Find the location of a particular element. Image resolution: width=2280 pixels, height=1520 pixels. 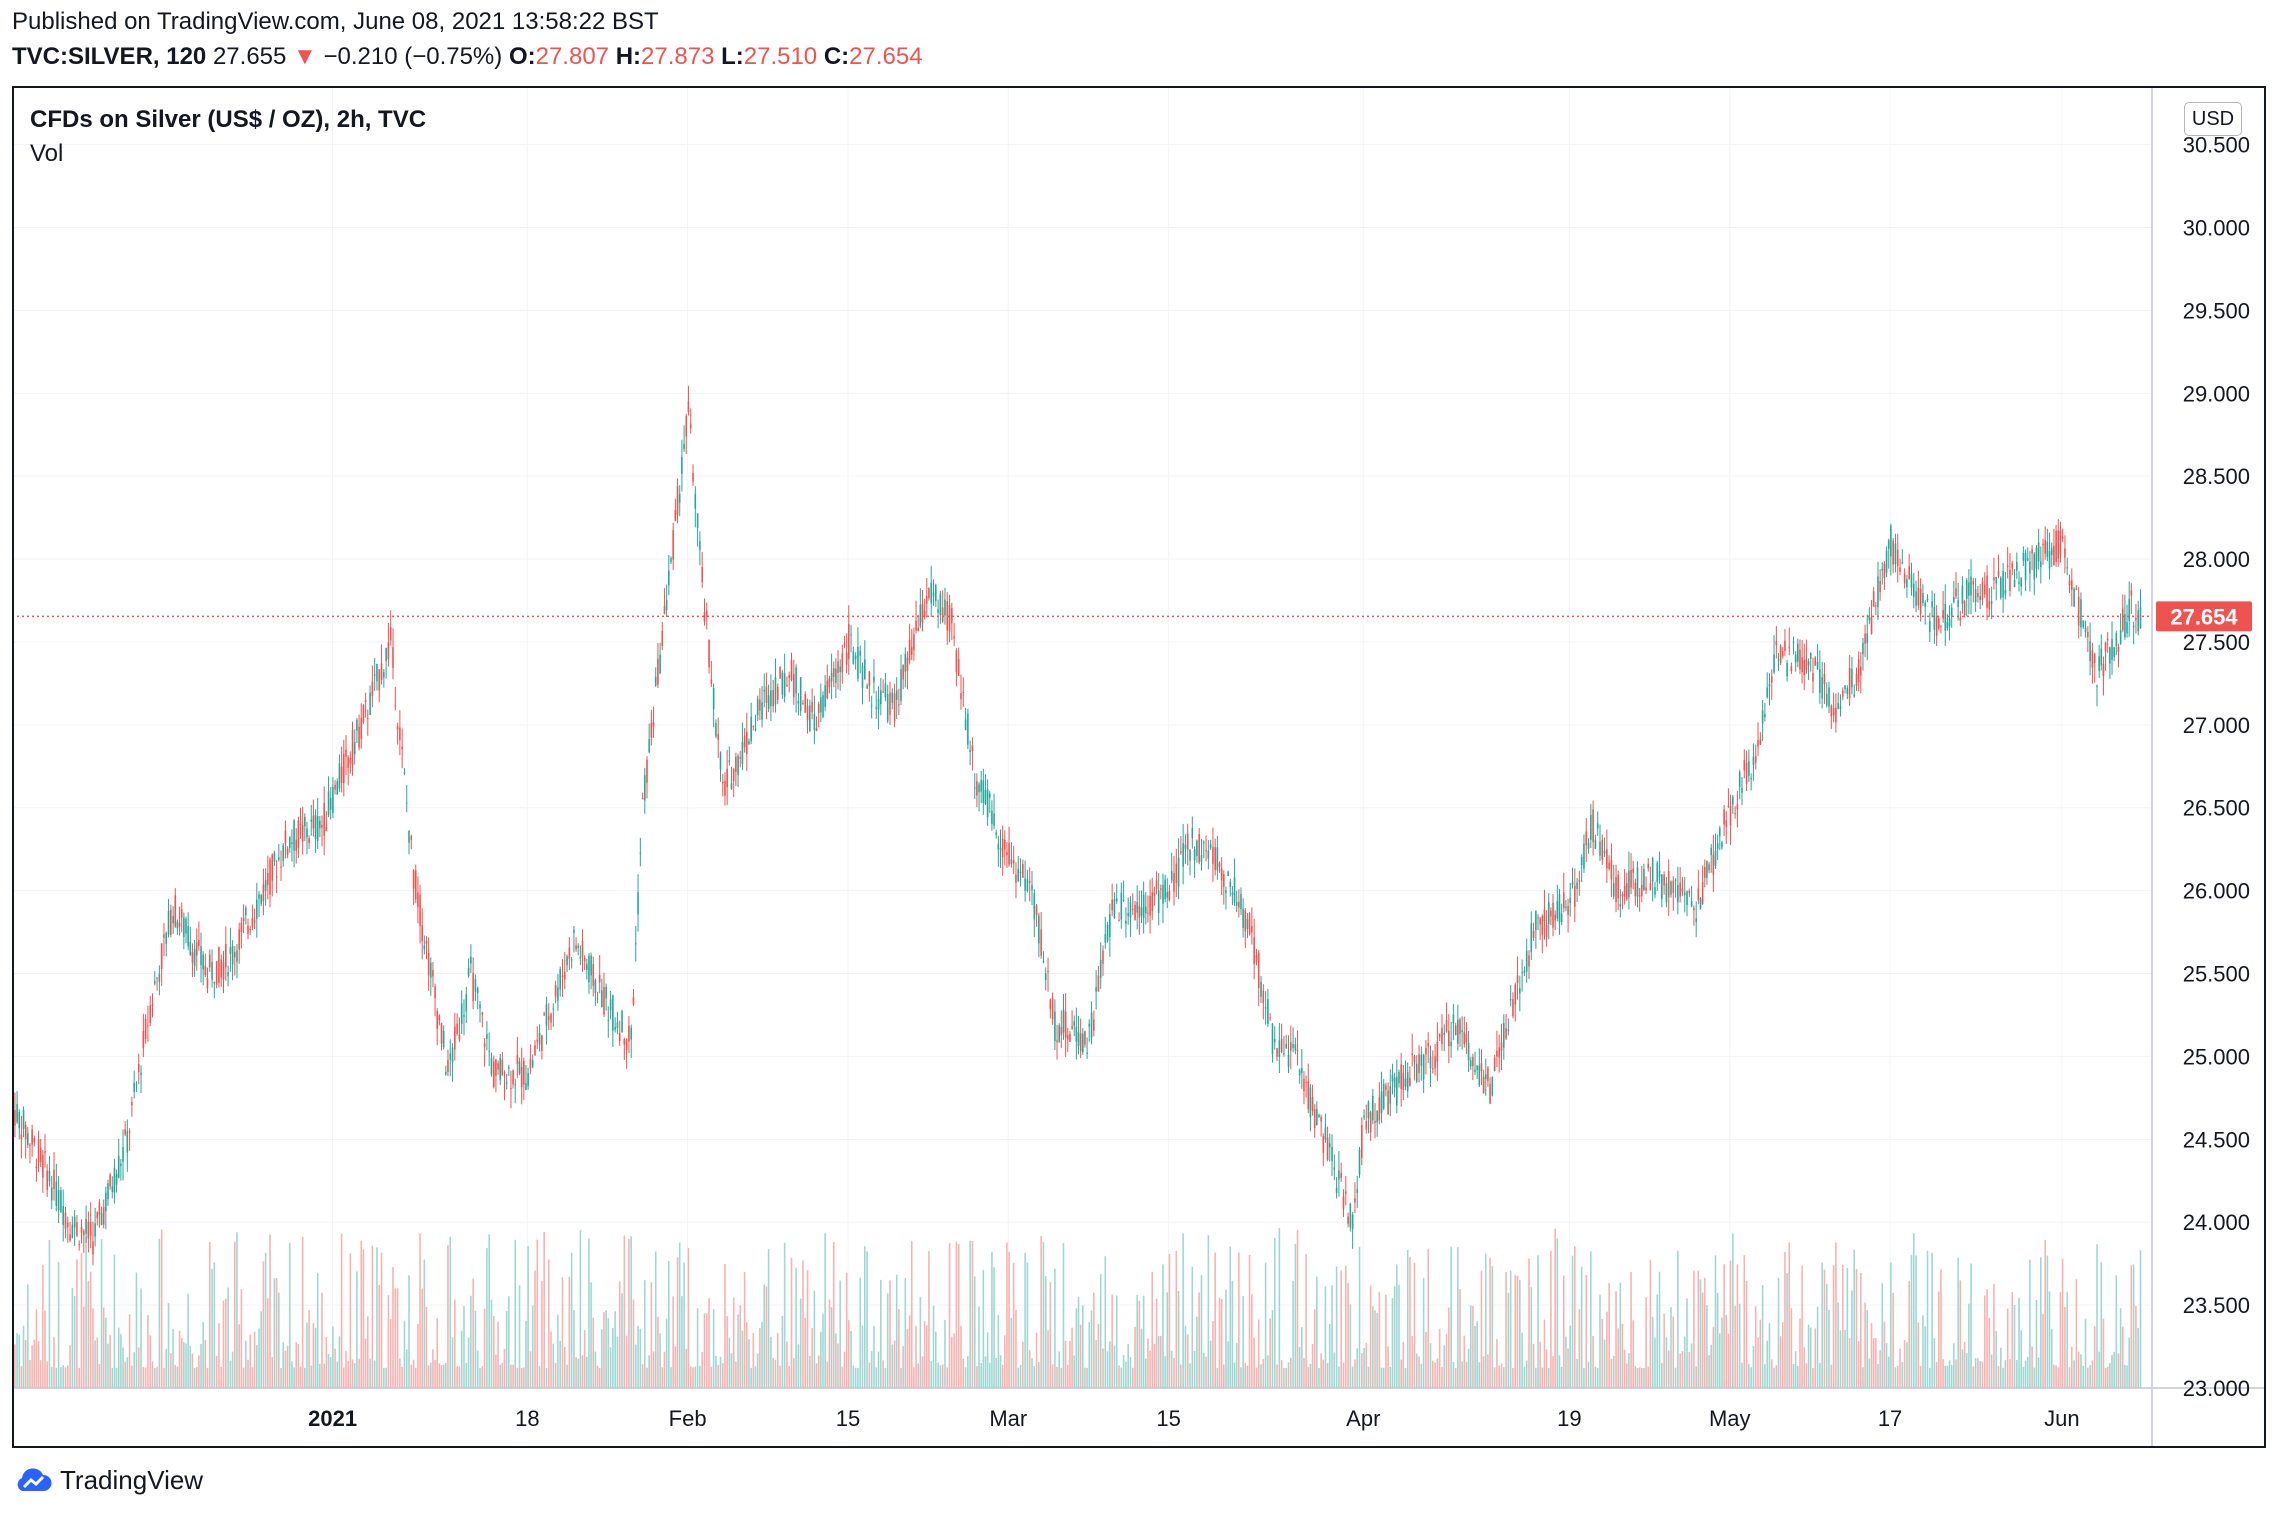

y-tick-label: 23.000 is located at coordinates (2216, 1388).